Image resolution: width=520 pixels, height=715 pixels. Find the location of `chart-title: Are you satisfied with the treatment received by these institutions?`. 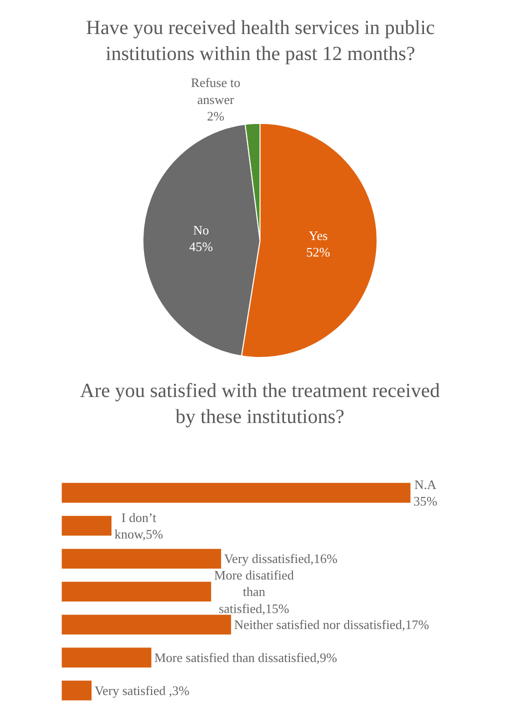

chart-title: Are you satisfied with the treatment received by these institutions? is located at coordinates (260, 404).